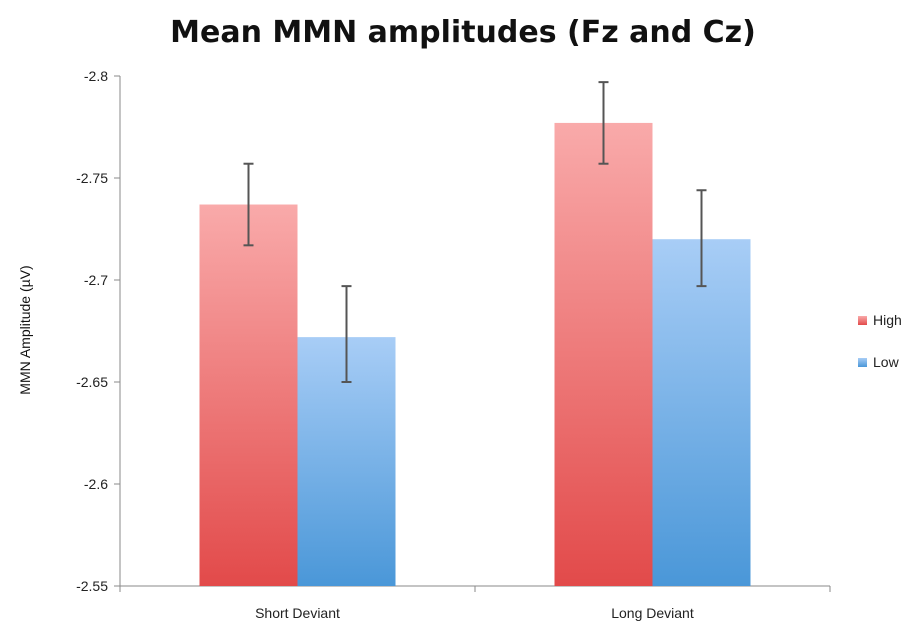 Image resolution: width=921 pixels, height=623 pixels. I want to click on y-axis-label: MMN Amplitude (µV), so click(25, 329).